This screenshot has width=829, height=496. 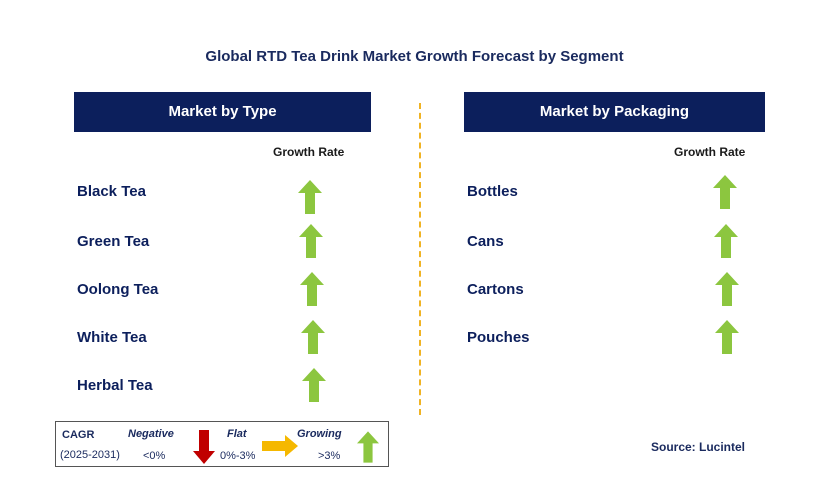 I want to click on packaging-row-pouches: Pouches, so click(x=498, y=337).